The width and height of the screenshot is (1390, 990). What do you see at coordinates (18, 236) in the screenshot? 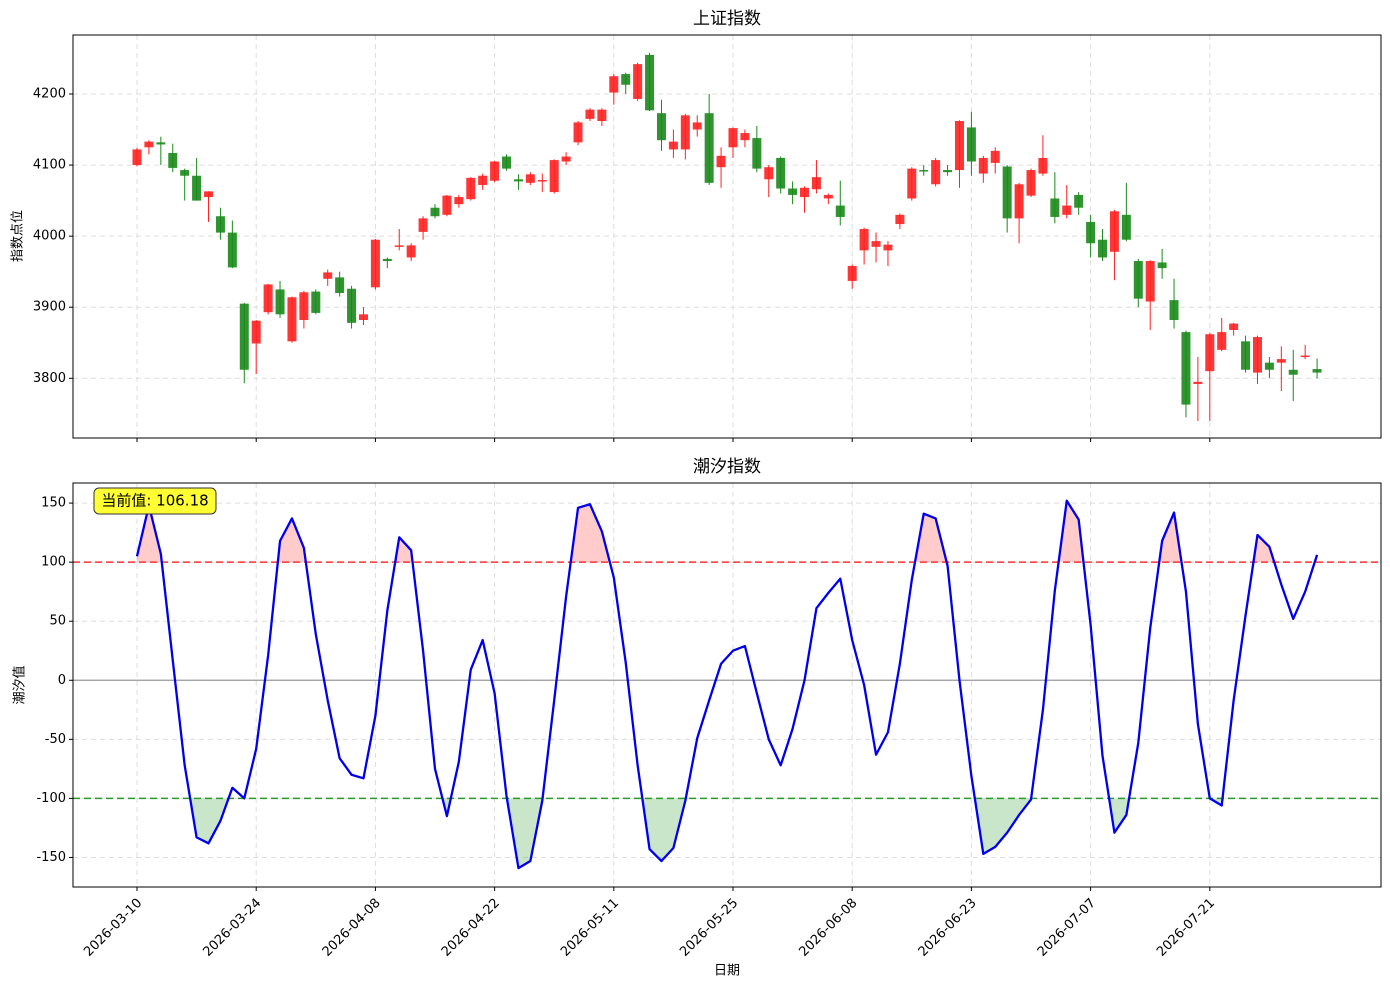
I see `top-y-label: 指数点位` at bounding box center [18, 236].